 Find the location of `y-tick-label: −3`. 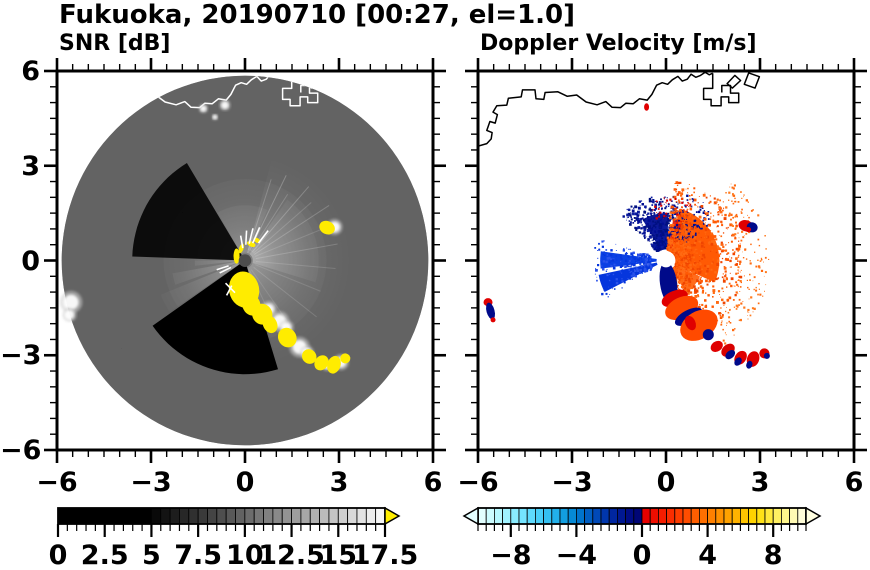

y-tick-label: −3 is located at coordinates (21, 356).